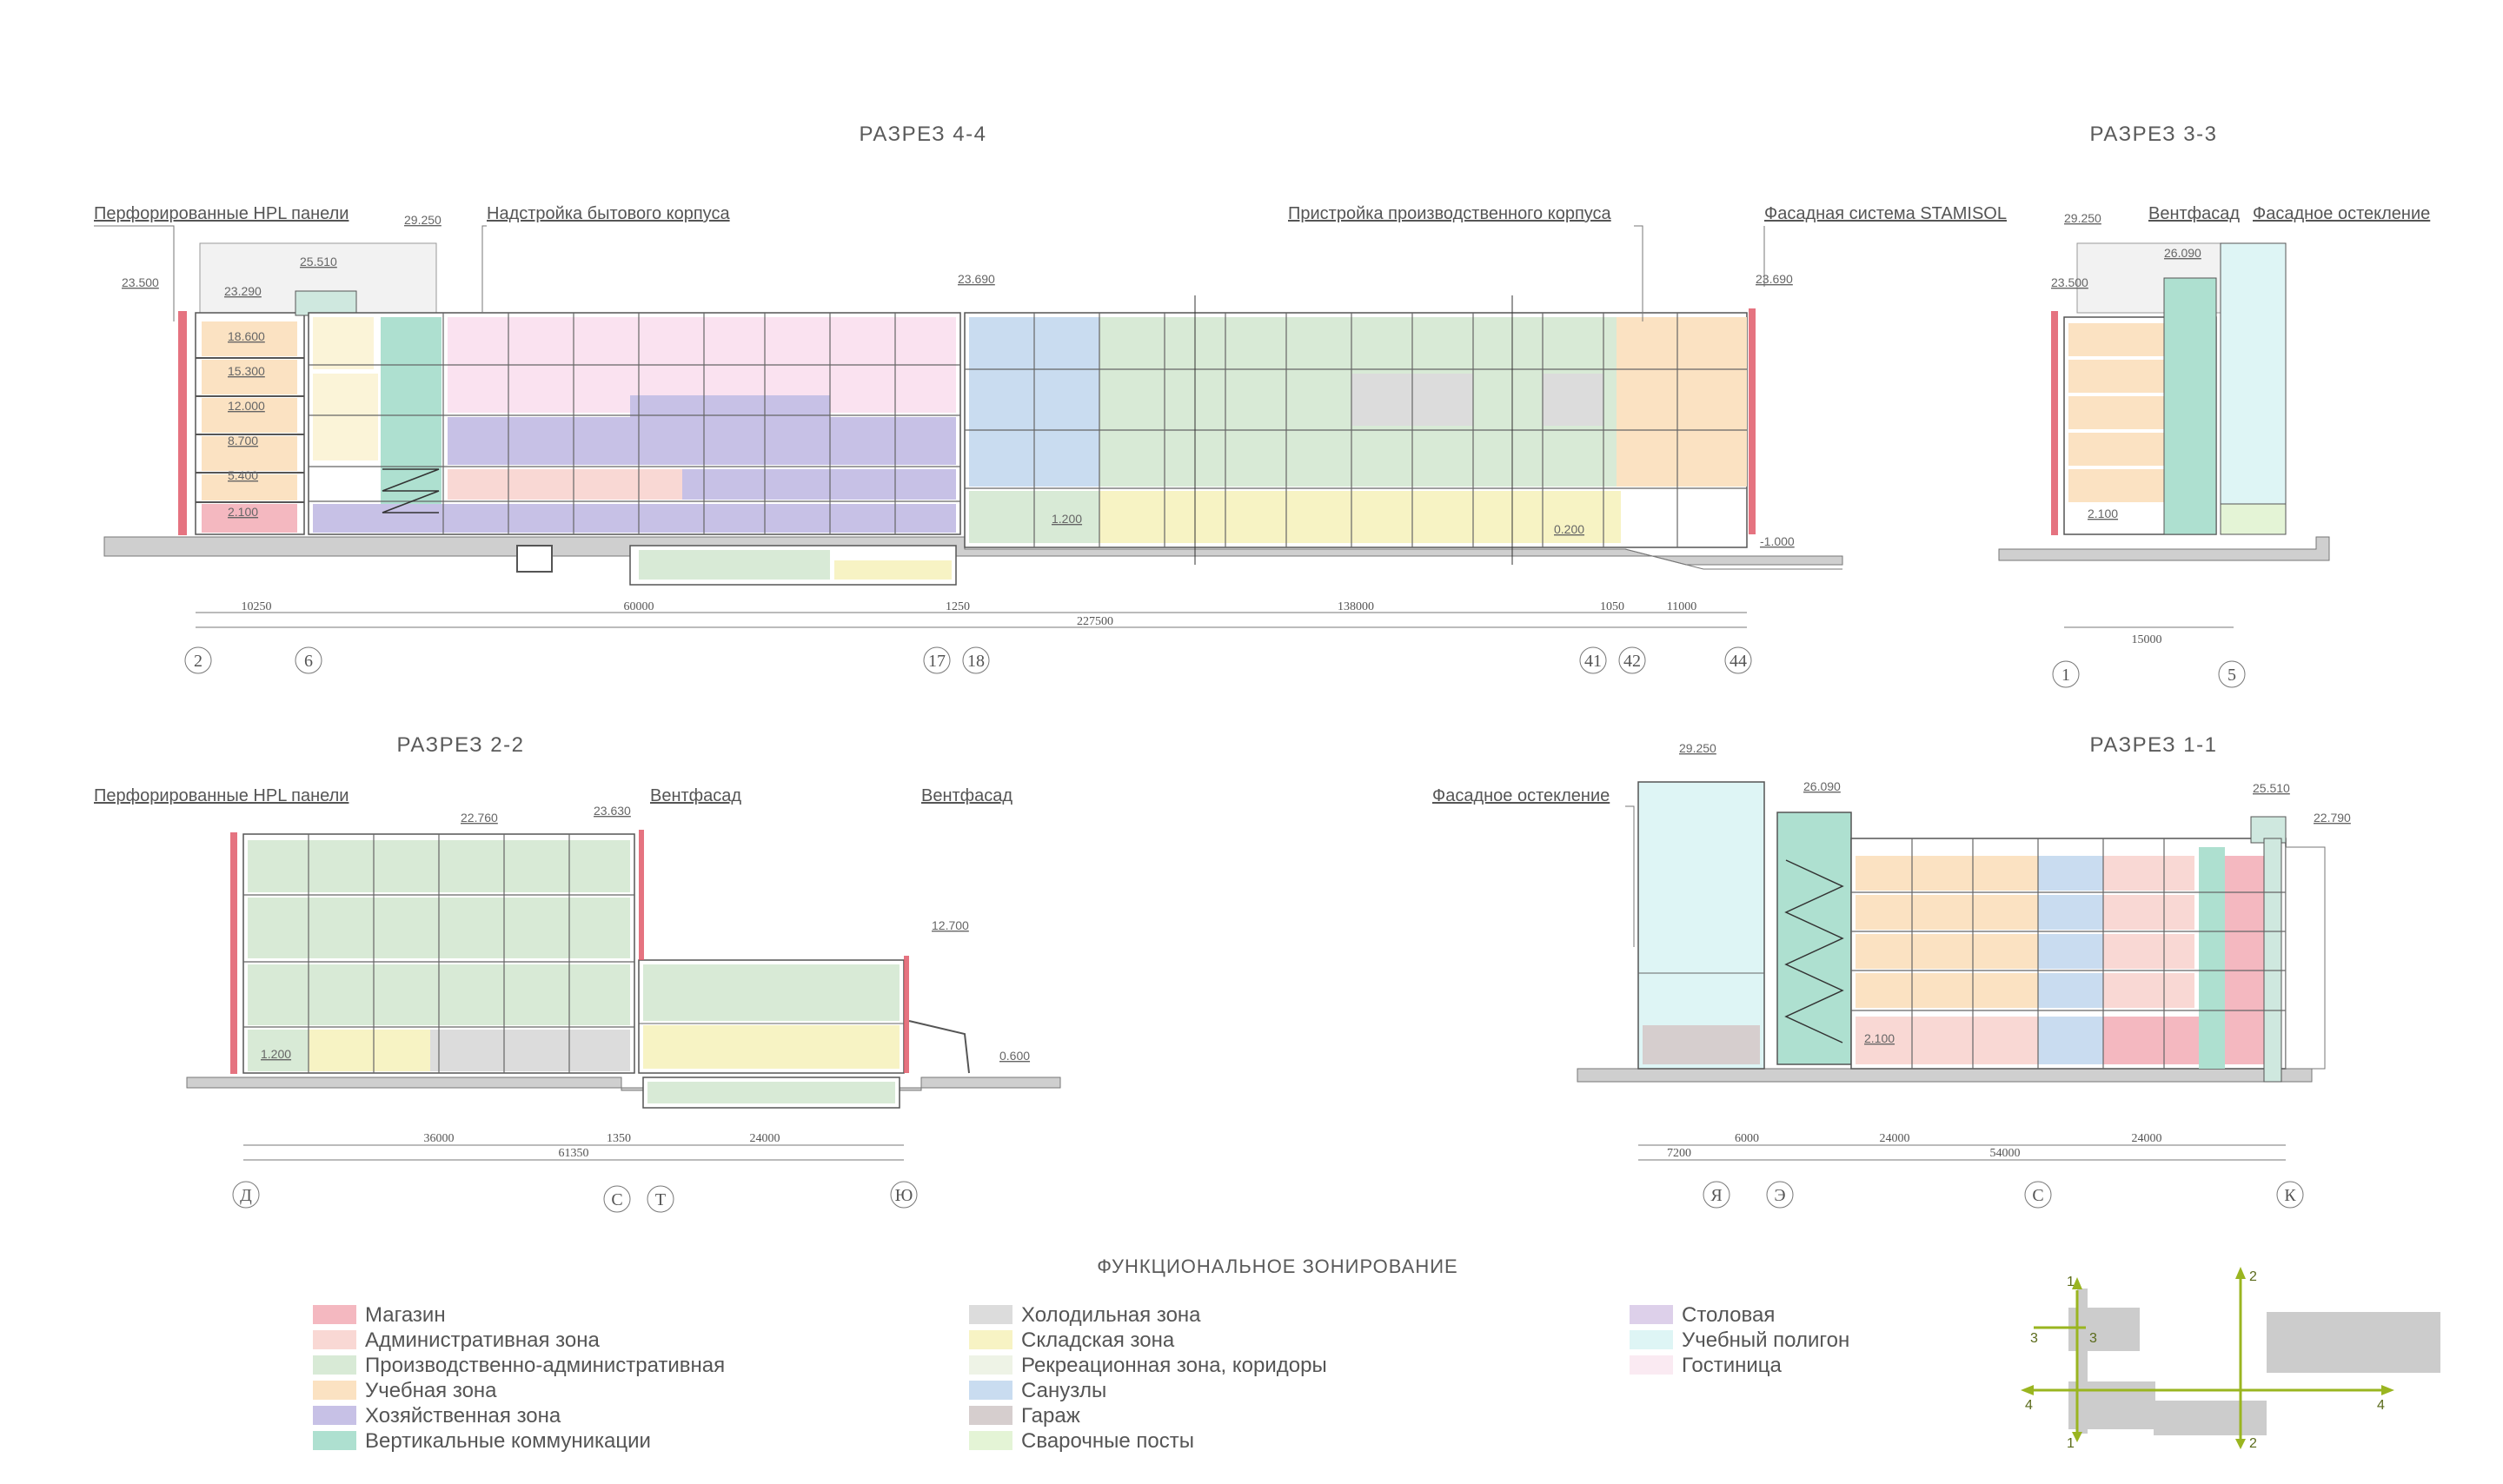 This screenshot has width=2503, height=1484. I want to click on section-2-2-title: РАЗРЕЗ 2-2, so click(461, 745).